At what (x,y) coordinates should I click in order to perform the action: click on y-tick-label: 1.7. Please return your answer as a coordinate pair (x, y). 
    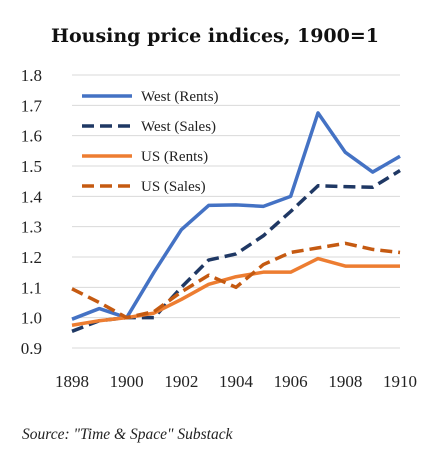
    Looking at the image, I should click on (32, 105).